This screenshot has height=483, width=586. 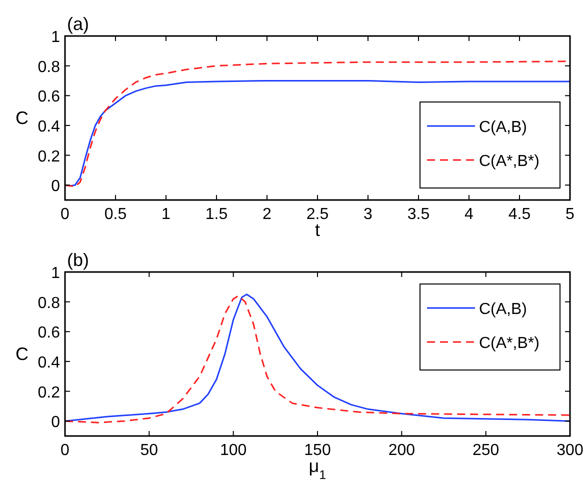 I want to click on x-tick-label: 4, so click(x=469, y=214).